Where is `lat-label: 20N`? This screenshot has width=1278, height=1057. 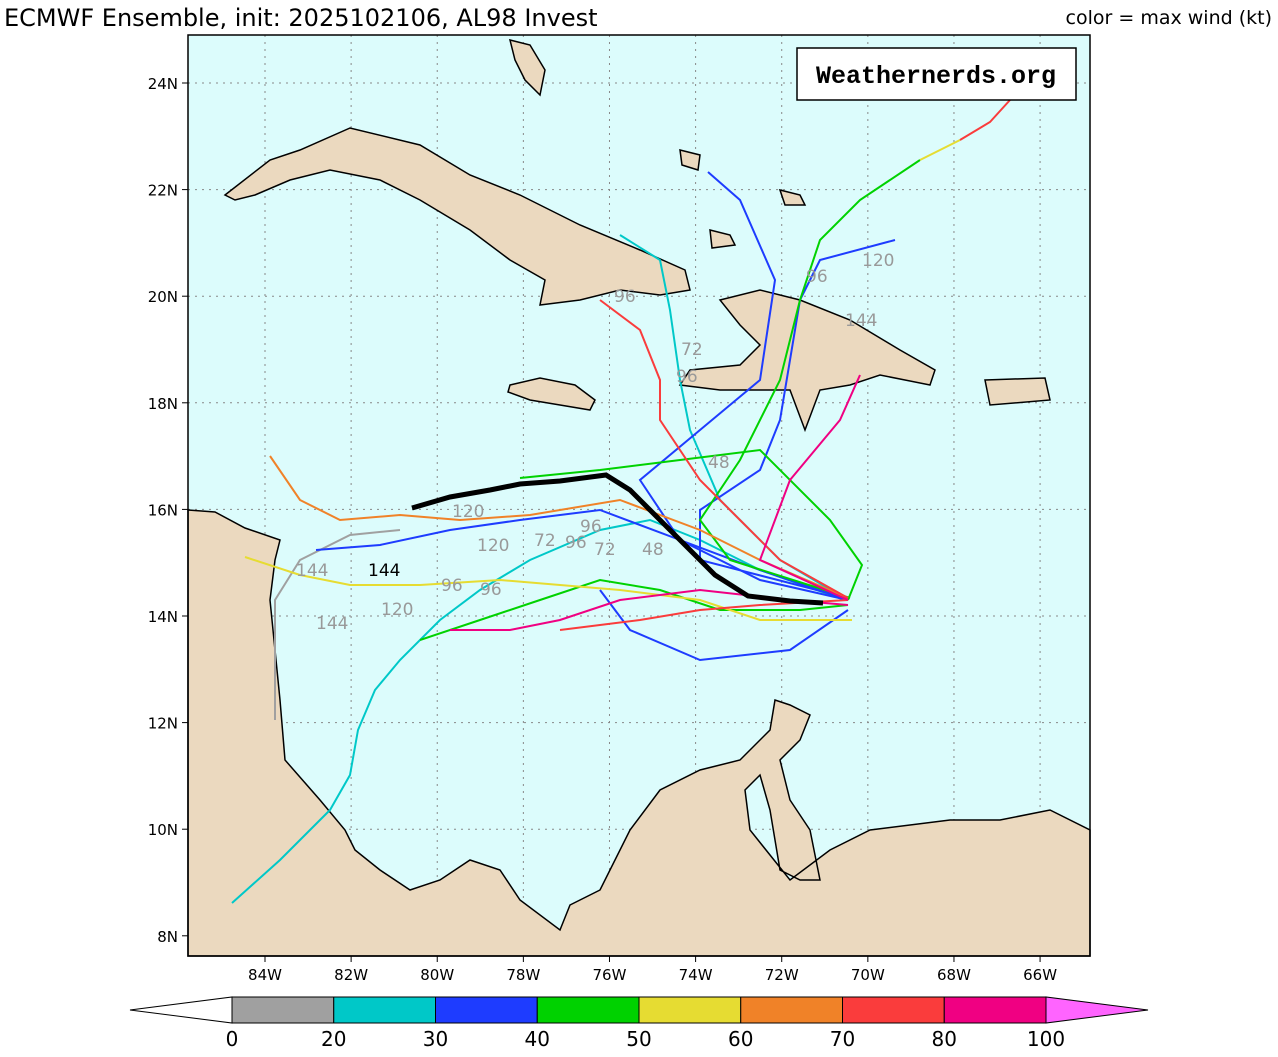
lat-label: 20N is located at coordinates (163, 297).